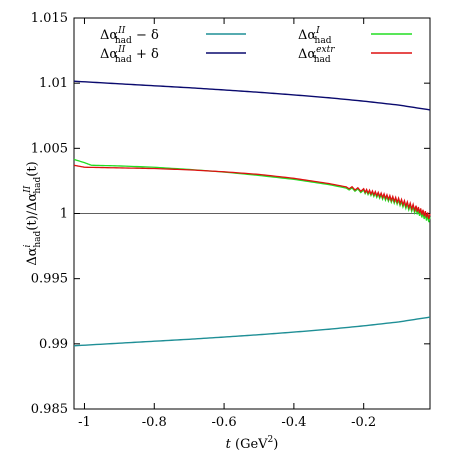 This screenshot has width=457, height=457. What do you see at coordinates (154, 422) in the screenshot?
I see `x-tick-label: -0.8` at bounding box center [154, 422].